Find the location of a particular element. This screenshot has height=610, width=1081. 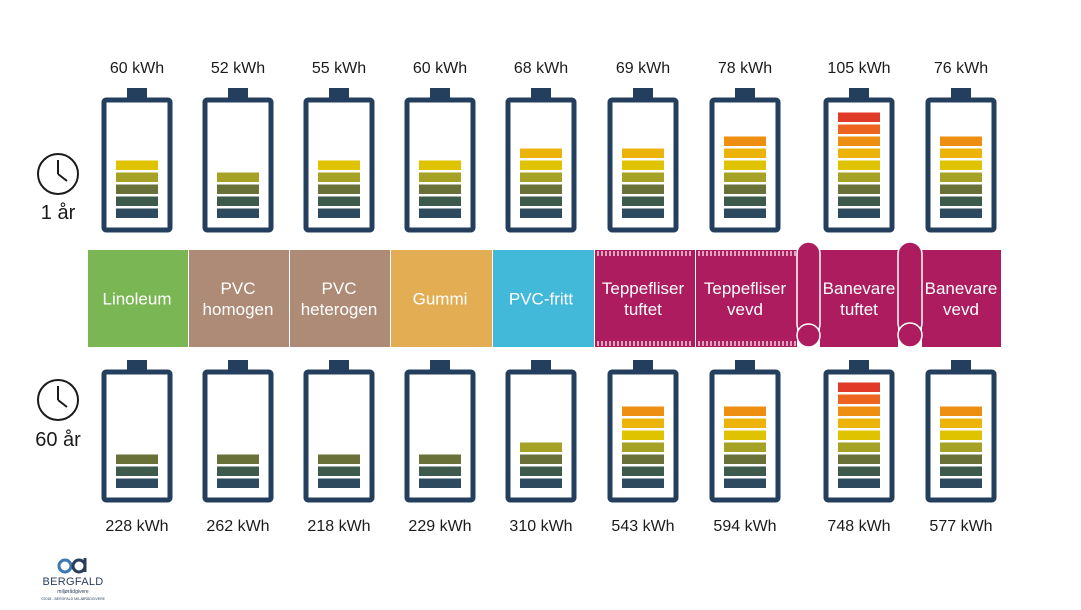

value-label: 78 kWh is located at coordinates (745, 68).